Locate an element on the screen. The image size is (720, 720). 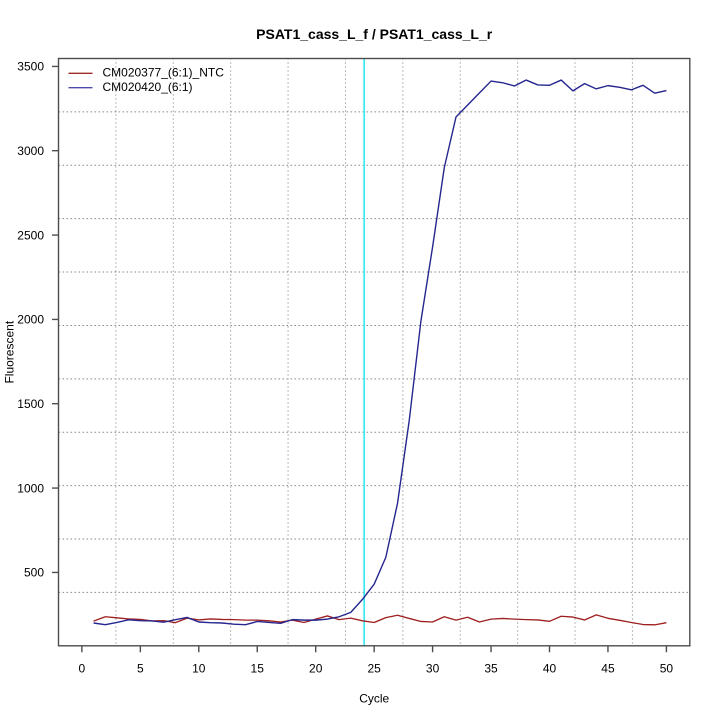
svg-text: 0 is located at coordinates (82, 669).